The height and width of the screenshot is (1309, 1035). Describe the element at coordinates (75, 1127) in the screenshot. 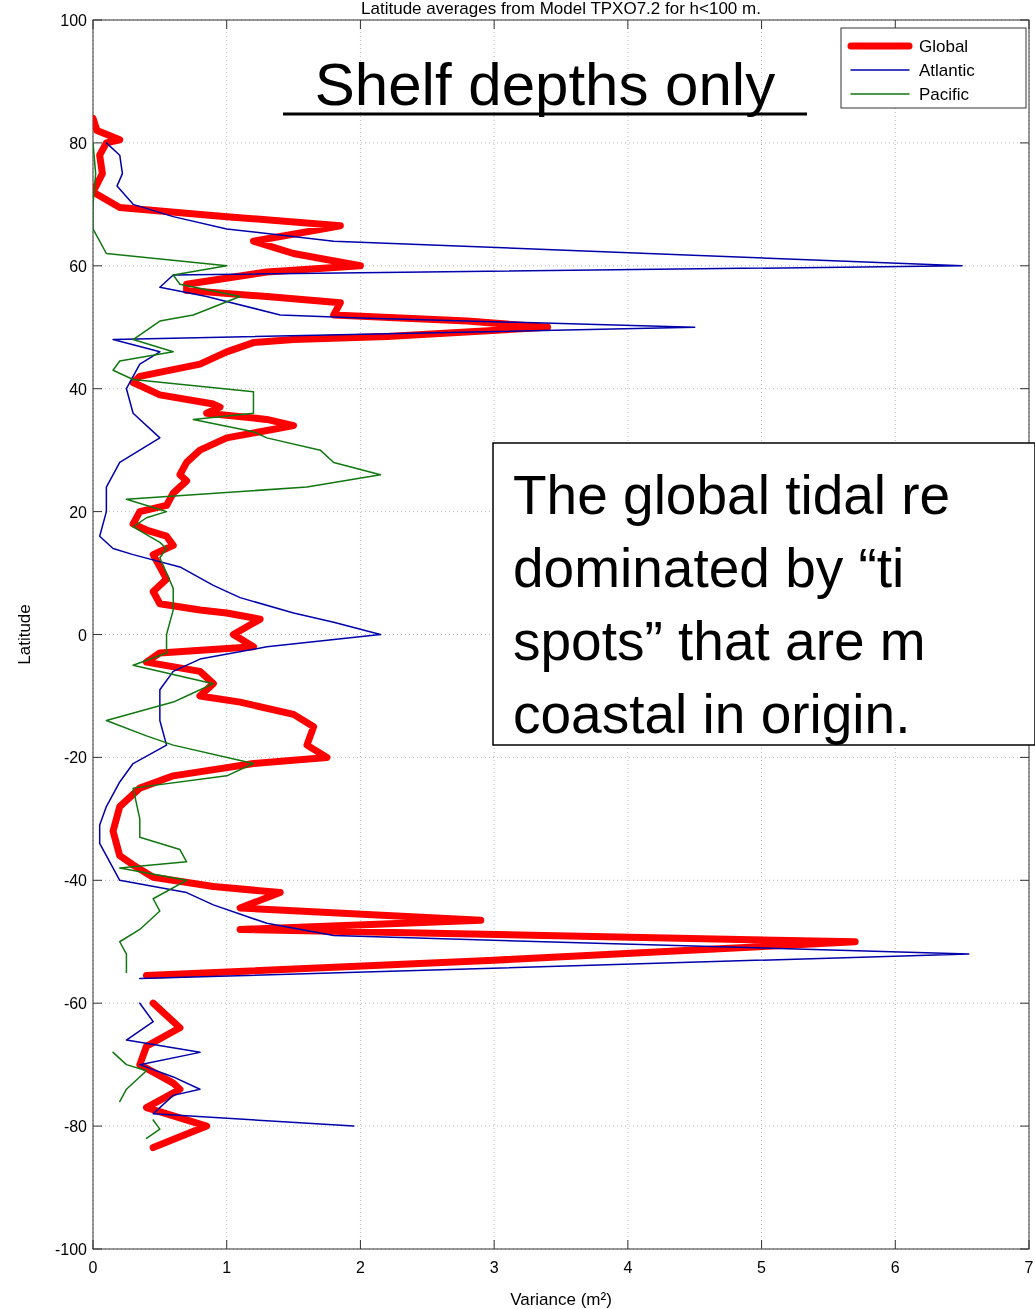

I see `y-tick-label: -80` at that location.